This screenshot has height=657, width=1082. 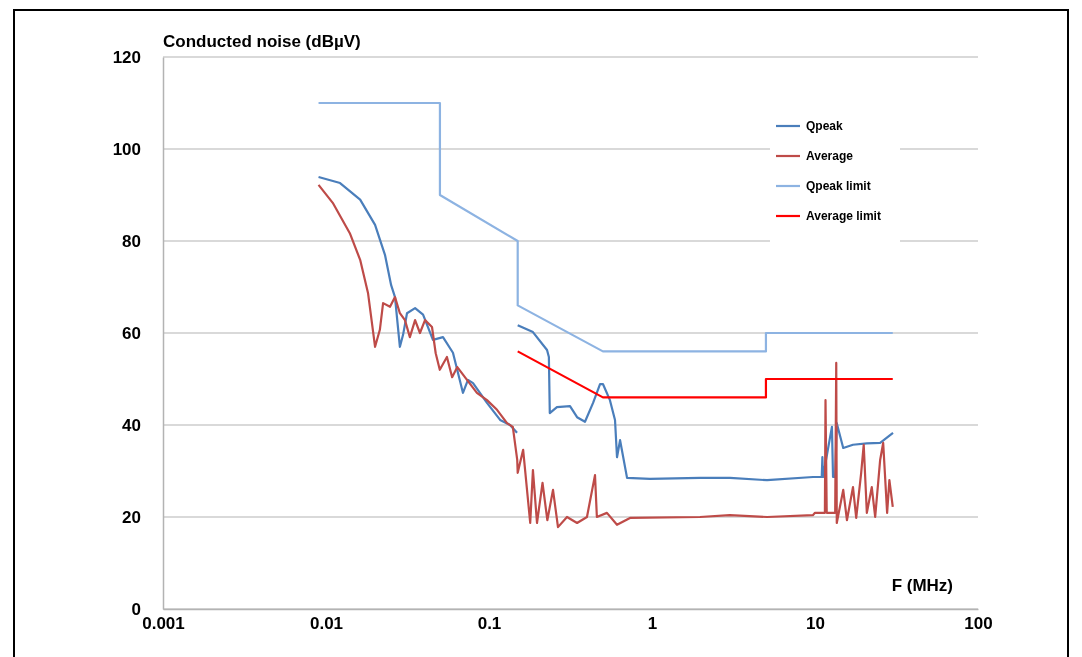 What do you see at coordinates (843, 216) in the screenshot?
I see `legend-label: Average limit` at bounding box center [843, 216].